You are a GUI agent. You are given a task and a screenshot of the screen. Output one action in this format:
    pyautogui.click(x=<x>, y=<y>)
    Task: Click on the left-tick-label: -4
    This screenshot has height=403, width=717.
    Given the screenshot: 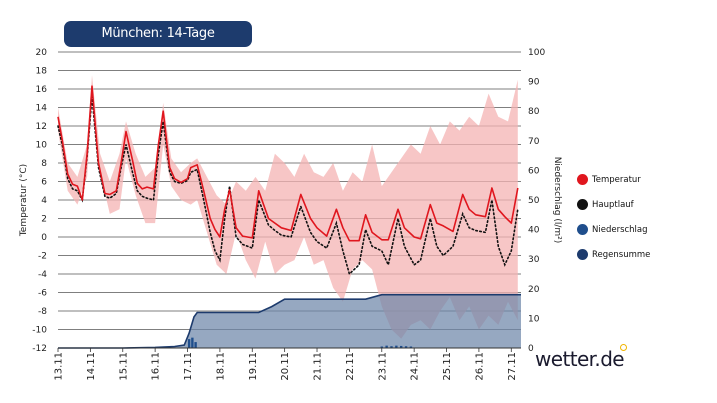 What is the action you would take?
    pyautogui.click(x=42, y=275)
    